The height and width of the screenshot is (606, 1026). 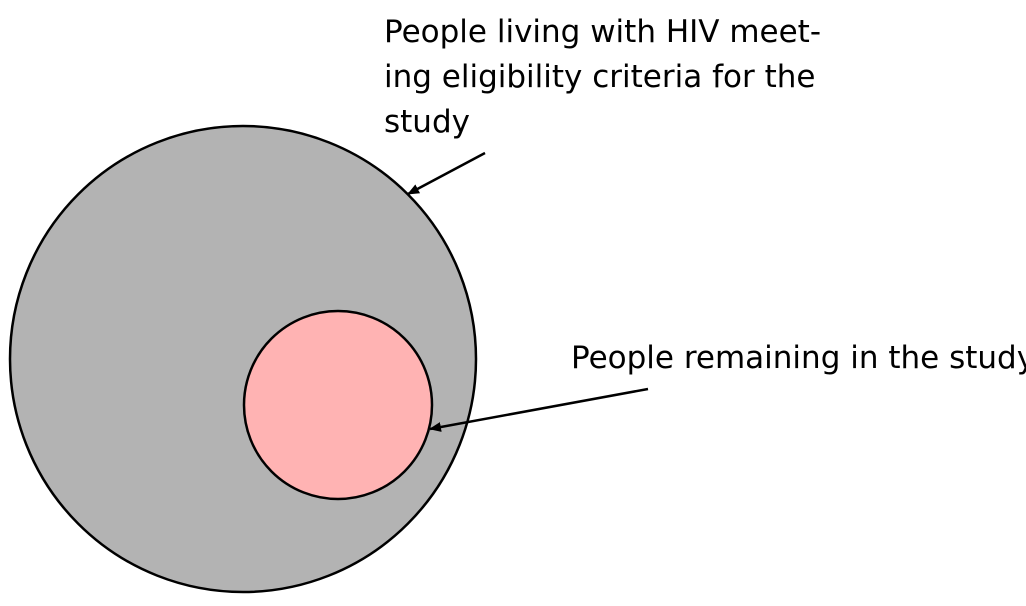 What do you see at coordinates (798, 358) in the screenshot?
I see `inner-set-label: People remaining in the study` at bounding box center [798, 358].